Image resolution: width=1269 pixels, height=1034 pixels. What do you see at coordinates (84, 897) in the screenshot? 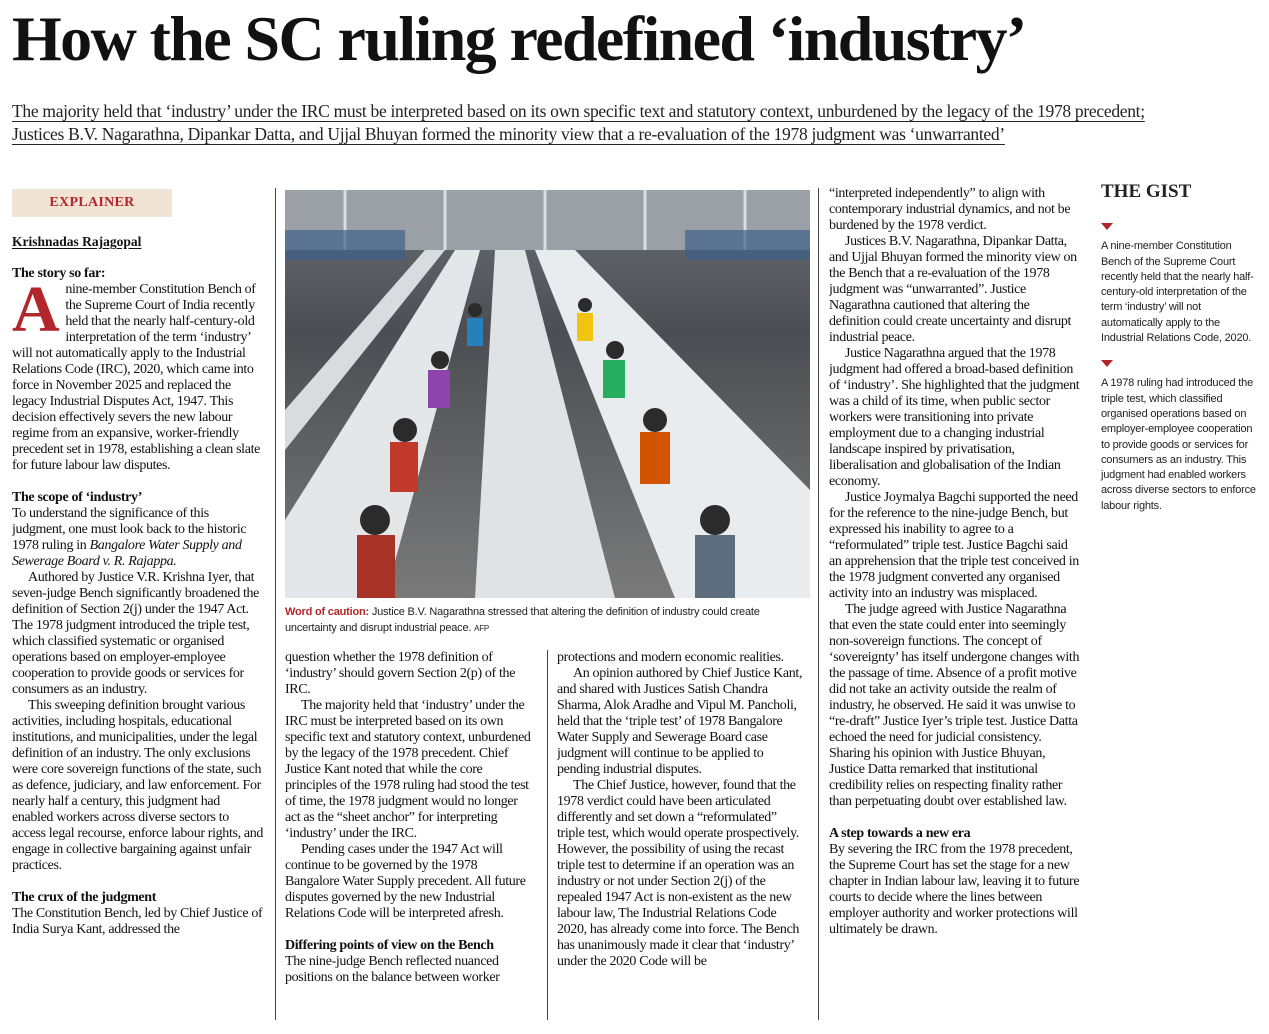
I see `subheading: The crux of the judgment` at bounding box center [84, 897].